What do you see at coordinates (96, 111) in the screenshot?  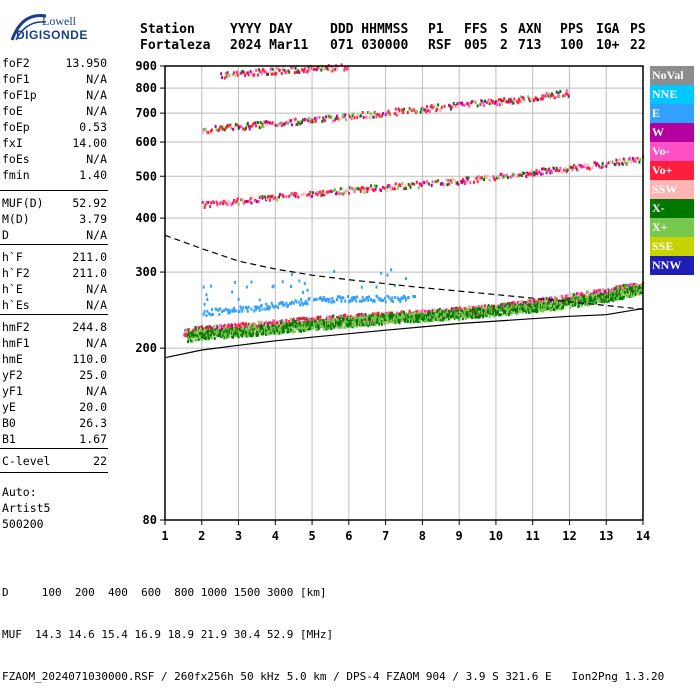 I see `param-value: N/A` at bounding box center [96, 111].